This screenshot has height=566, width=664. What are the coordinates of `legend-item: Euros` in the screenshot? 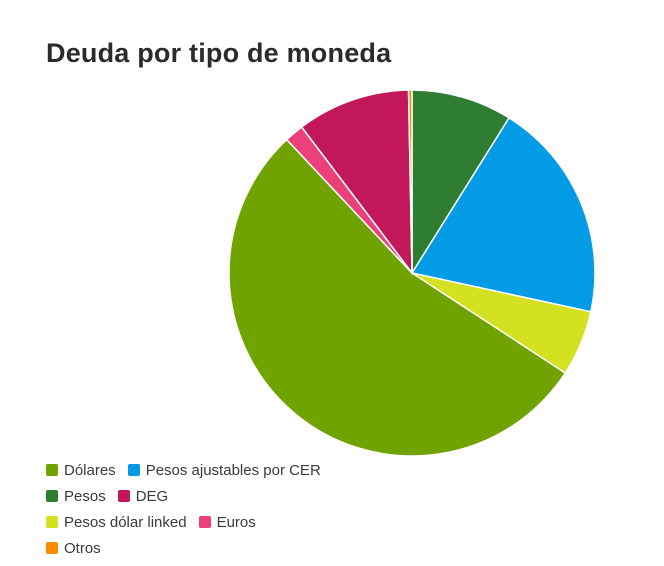 It's located at (227, 522).